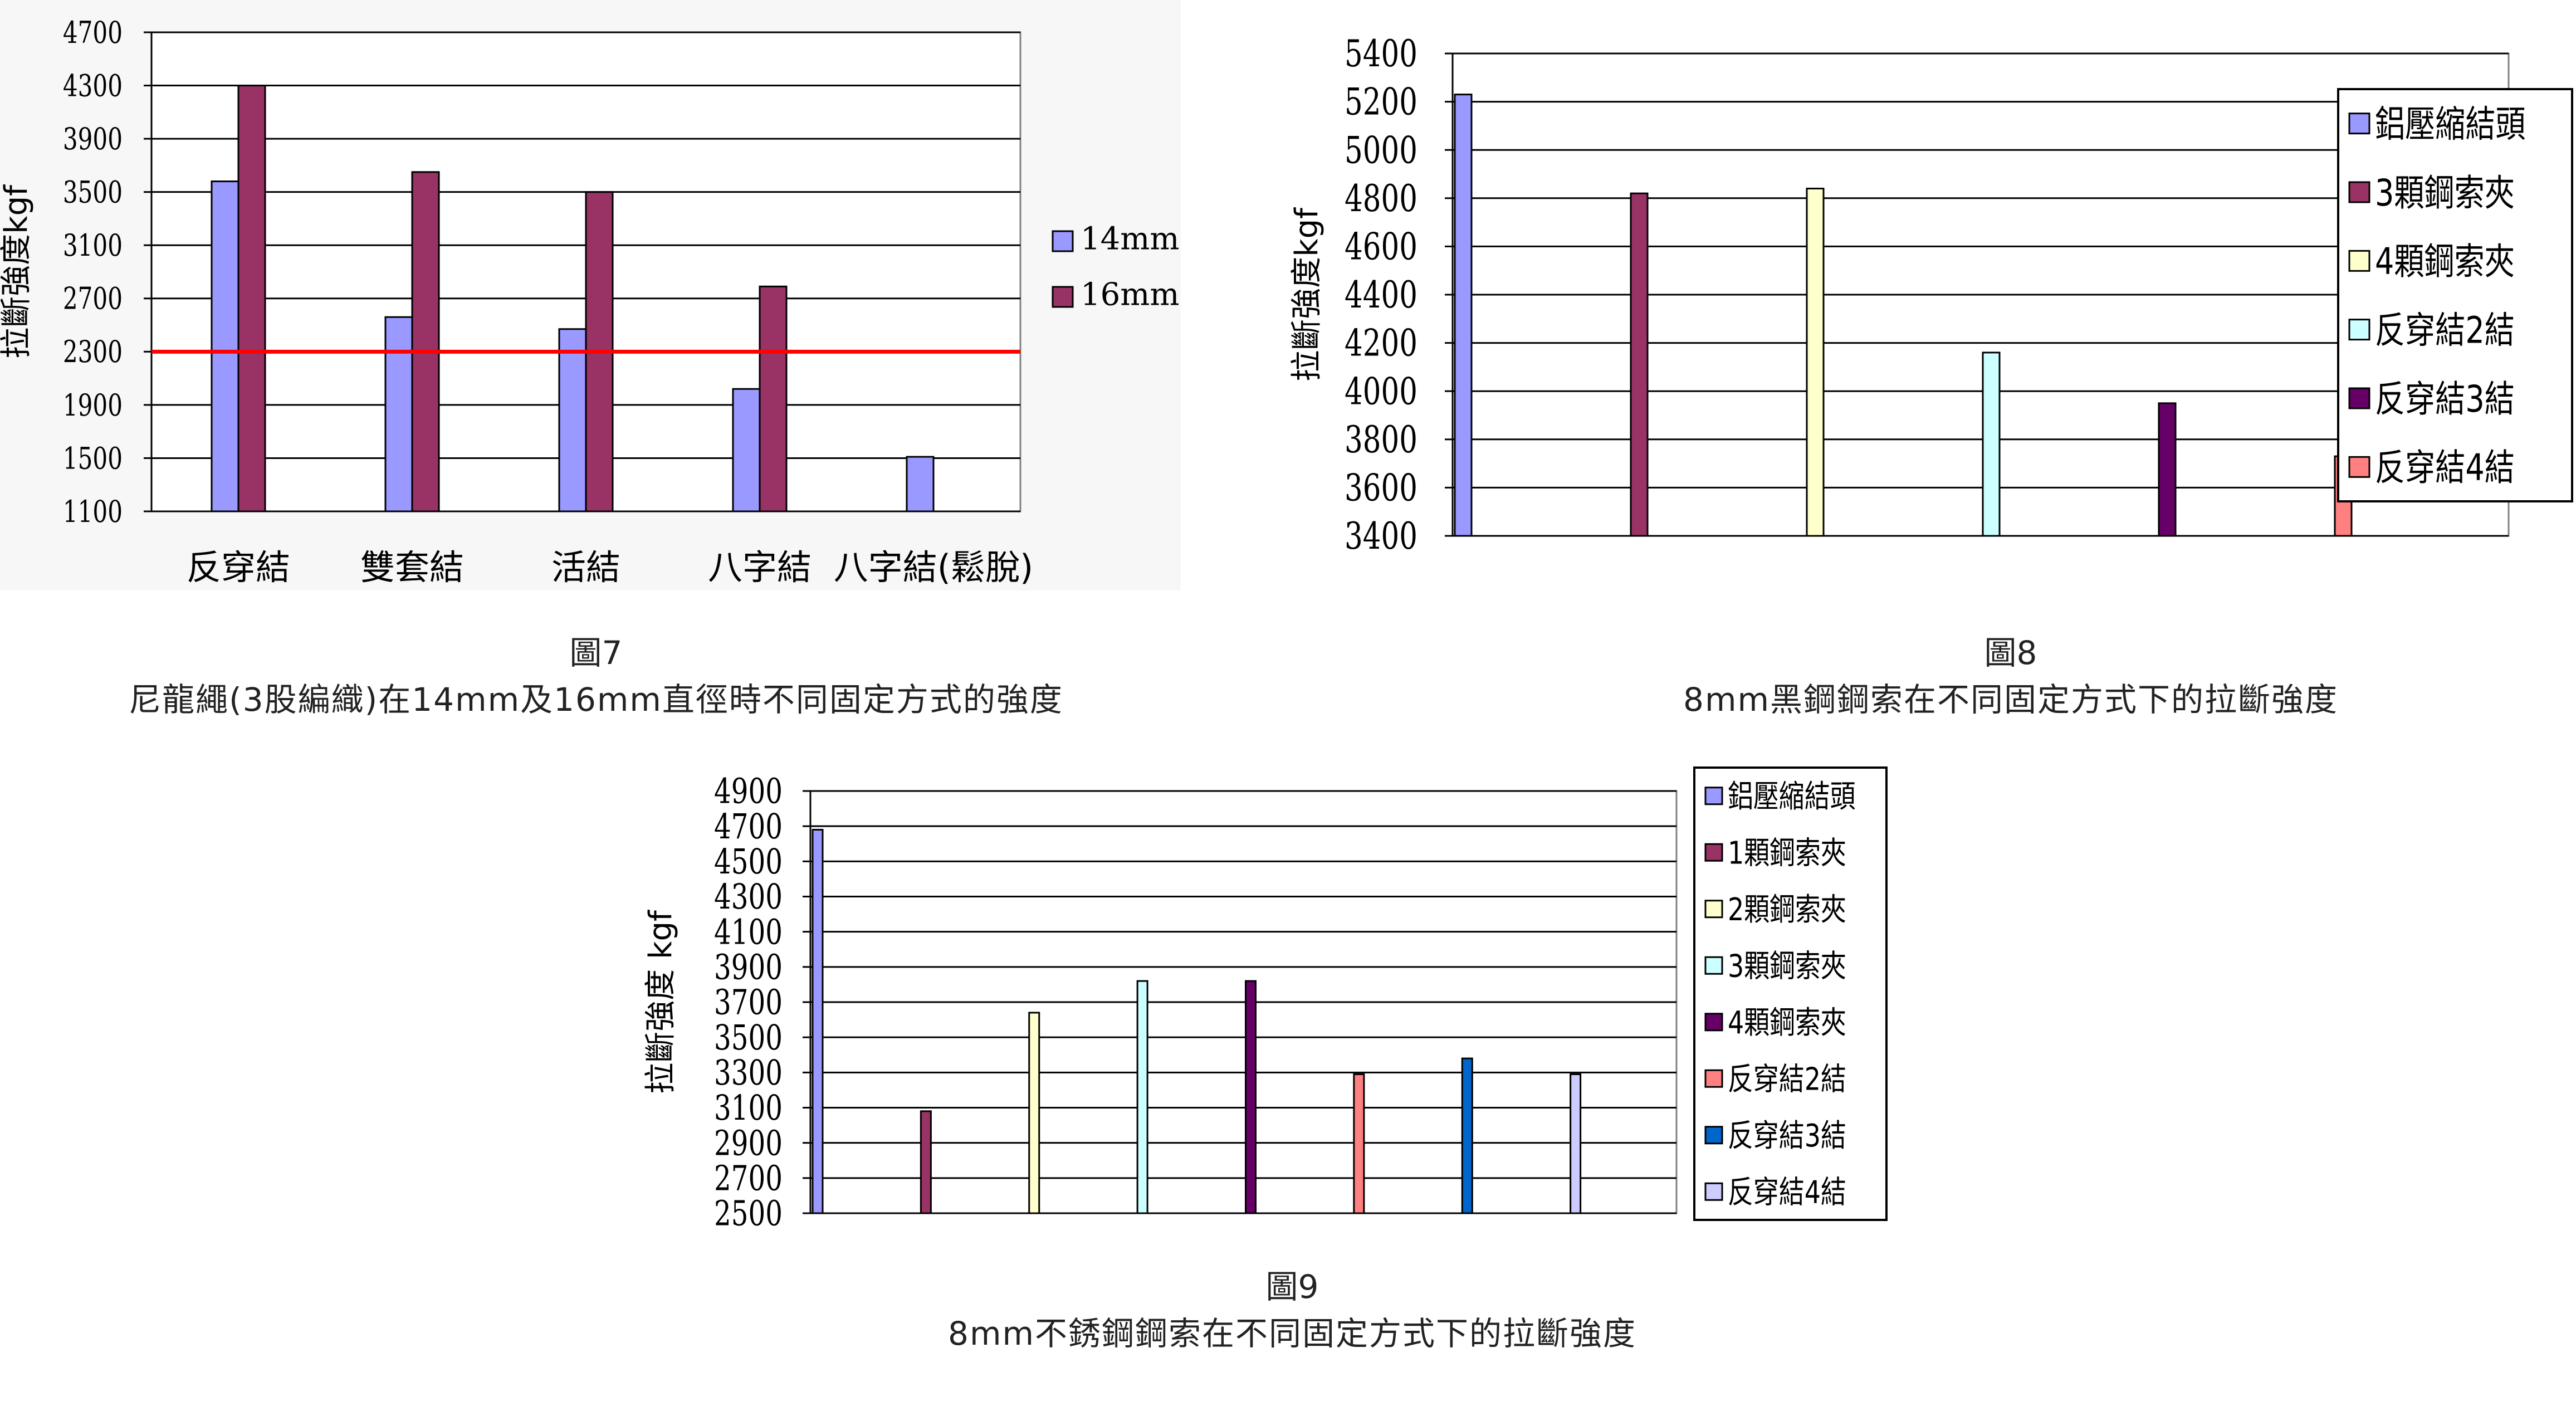 Image resolution: width=2576 pixels, height=1416 pixels. I want to click on fig9-legend-label: 反穿結4結, so click(1787, 1192).